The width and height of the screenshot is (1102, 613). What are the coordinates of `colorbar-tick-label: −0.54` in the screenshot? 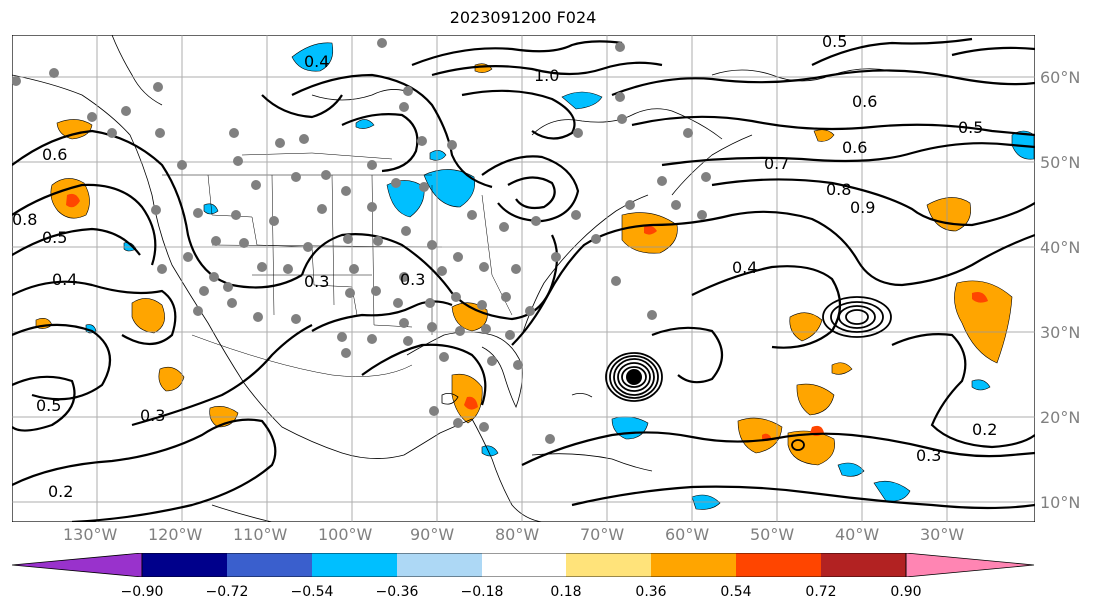 It's located at (312, 592).